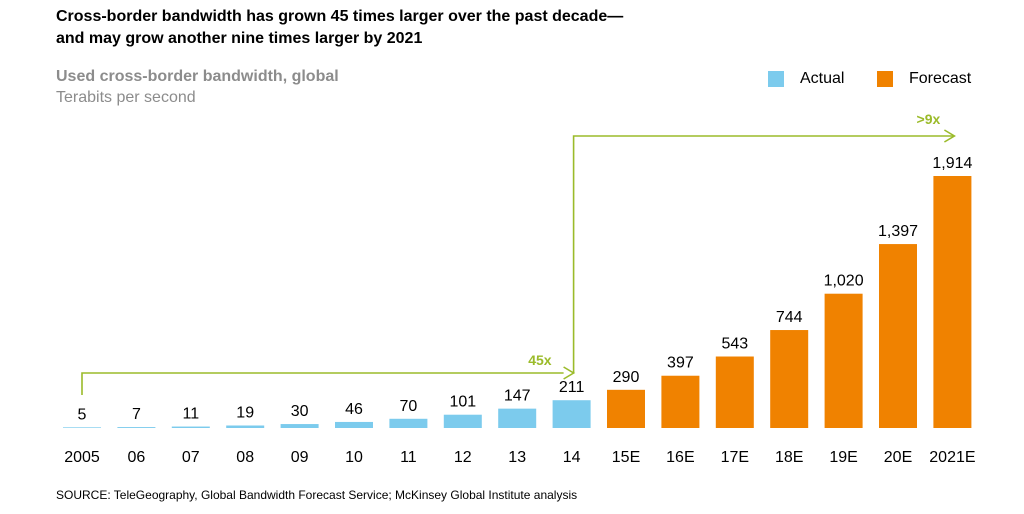  What do you see at coordinates (952, 163) in the screenshot?
I see `bar-value-label: 1,914` at bounding box center [952, 163].